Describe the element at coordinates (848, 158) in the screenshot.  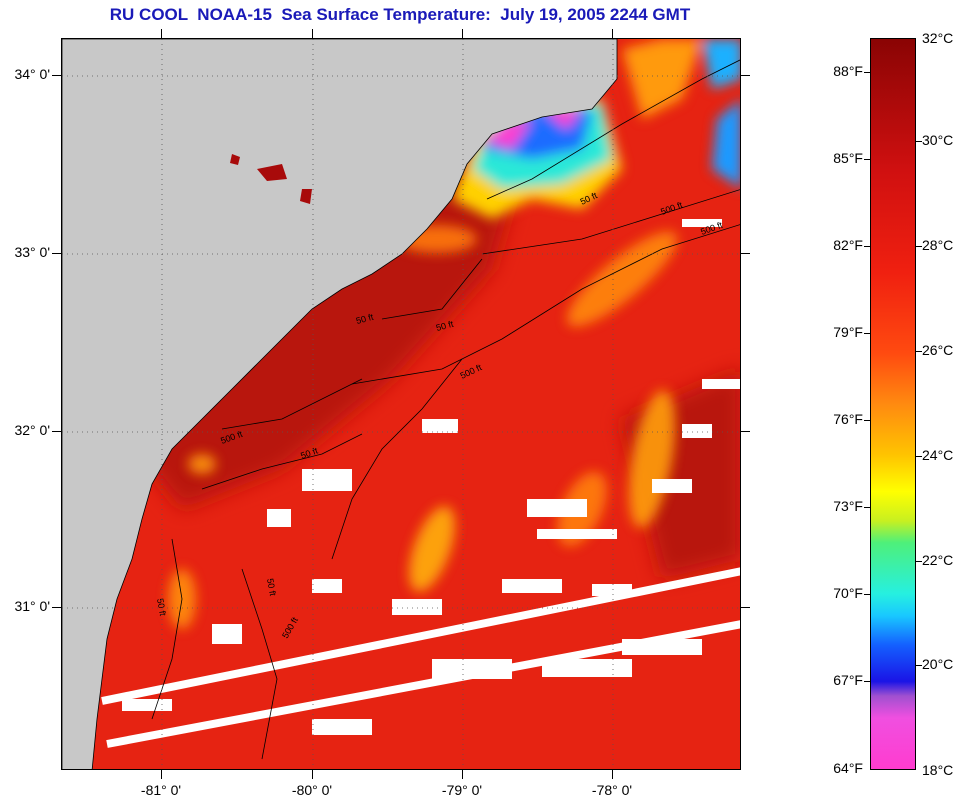
I see `fahrenheit-label: 85°F` at that location.